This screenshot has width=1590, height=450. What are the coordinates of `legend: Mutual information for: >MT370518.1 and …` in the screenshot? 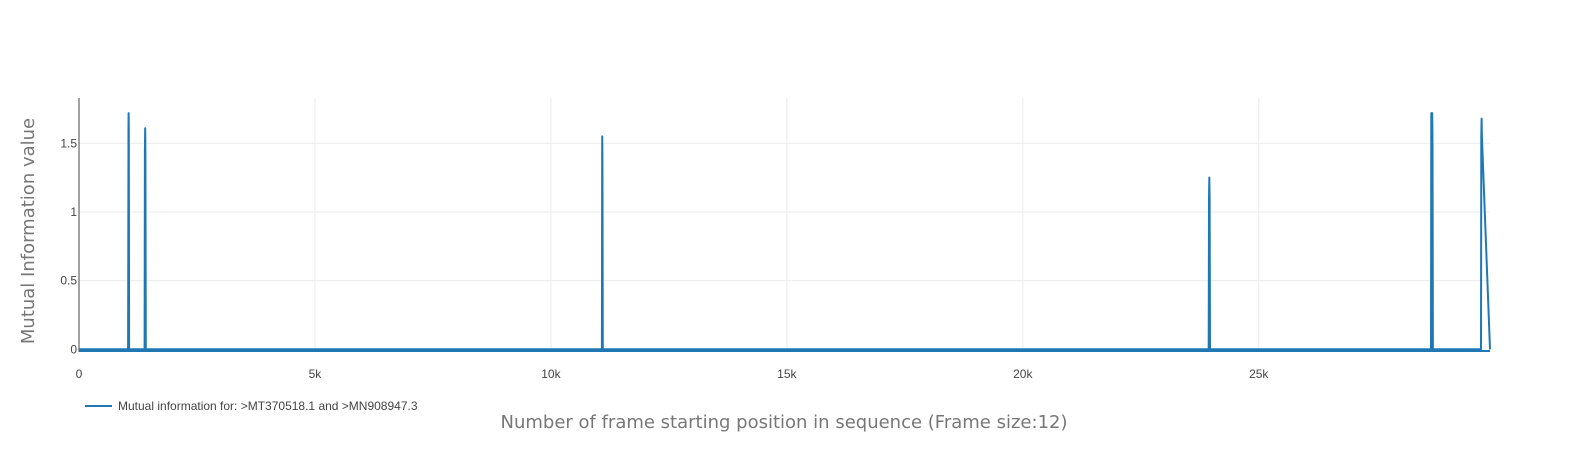 It's located at (251, 406).